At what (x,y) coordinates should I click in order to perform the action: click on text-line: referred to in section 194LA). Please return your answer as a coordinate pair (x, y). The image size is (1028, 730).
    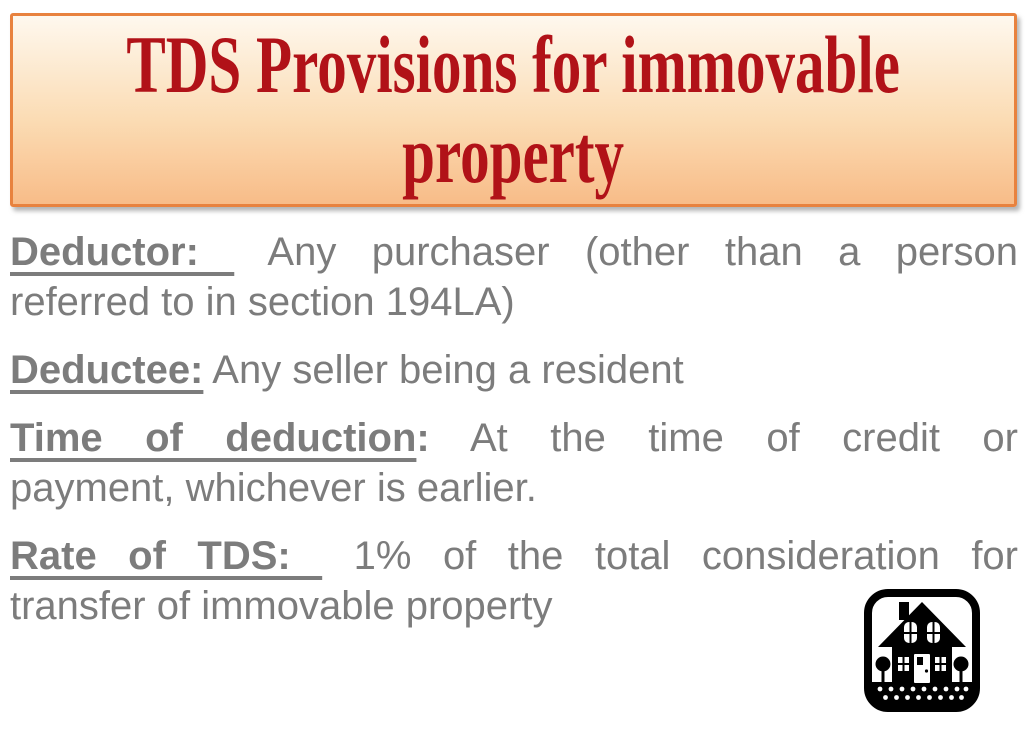
    Looking at the image, I should click on (514, 302).